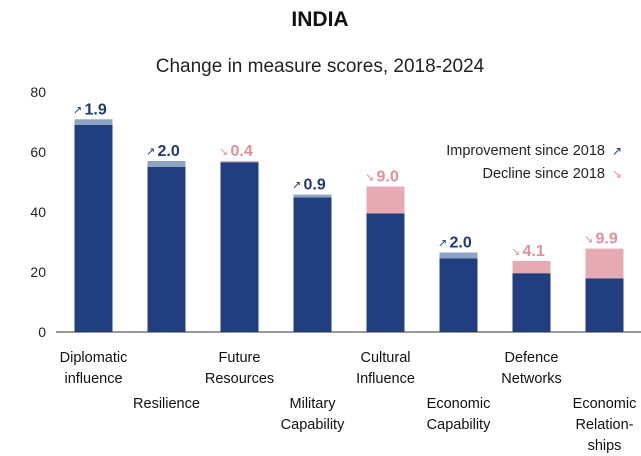  What do you see at coordinates (42, 332) in the screenshot?
I see `y-tick-label: 0` at bounding box center [42, 332].